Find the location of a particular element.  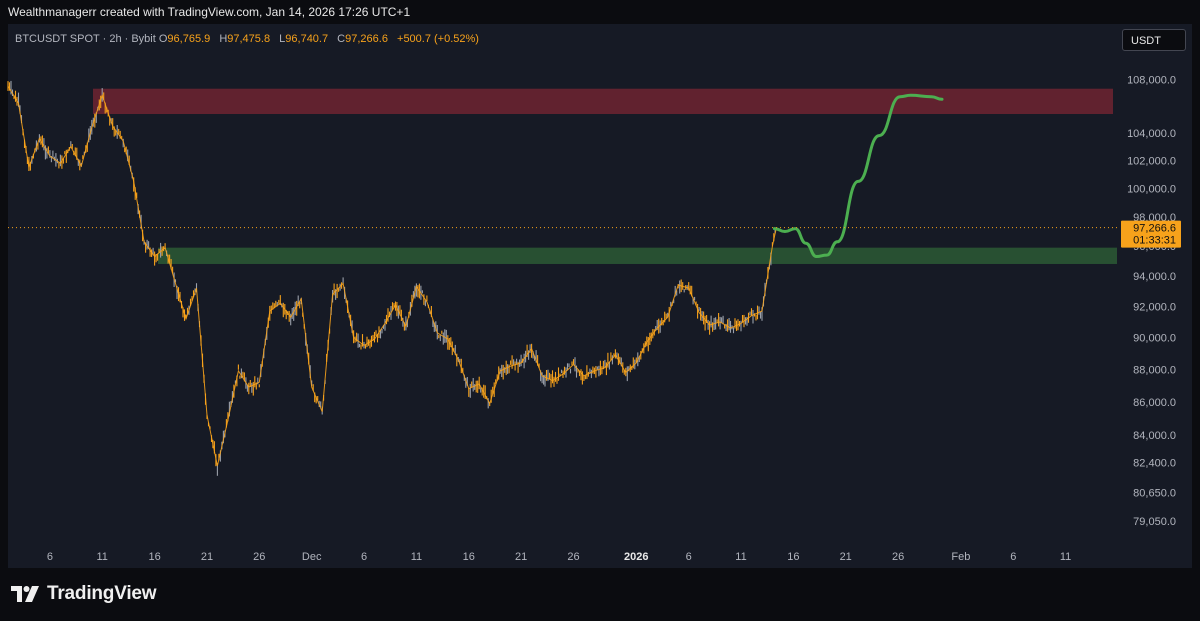

price-badge-countdown: 01:33:31 is located at coordinates (1154, 241).